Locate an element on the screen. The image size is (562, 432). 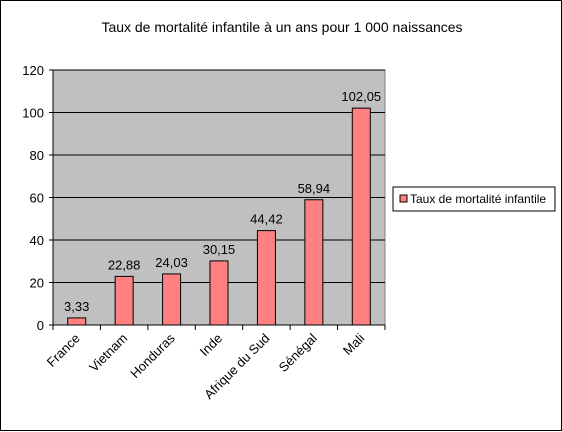
y-tick-label: 100 is located at coordinates (33, 113).